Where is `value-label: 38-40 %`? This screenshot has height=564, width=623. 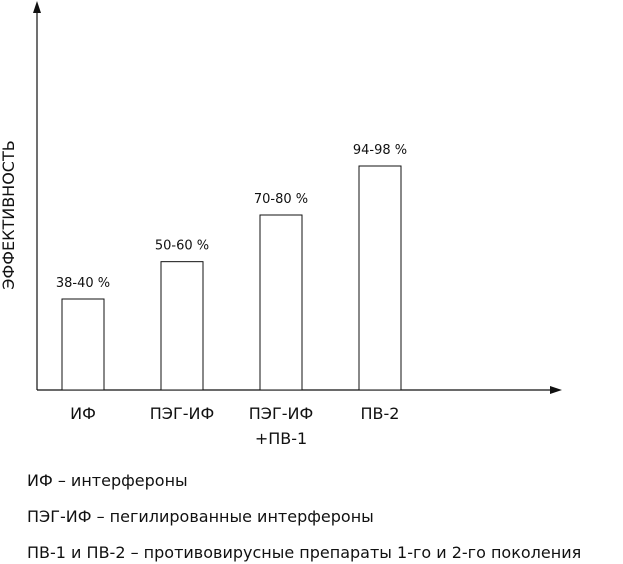
value-label: 38-40 % is located at coordinates (83, 283).